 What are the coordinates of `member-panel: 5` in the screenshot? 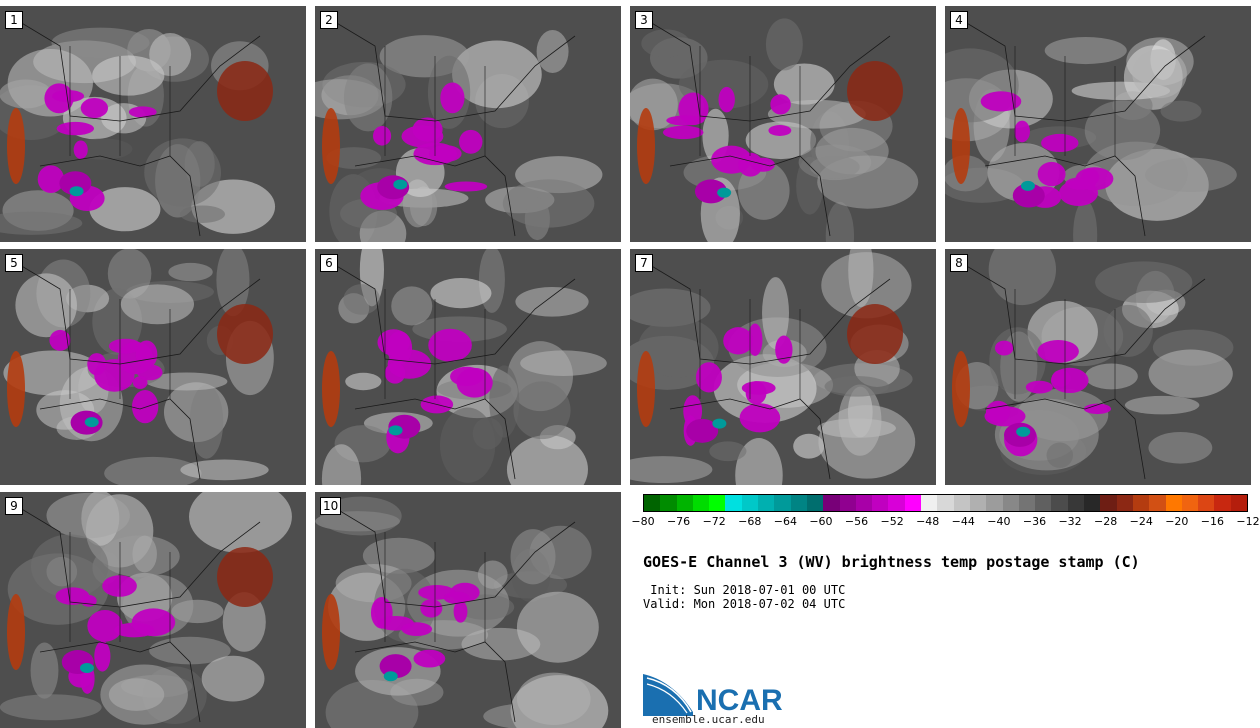 It's located at (153, 367).